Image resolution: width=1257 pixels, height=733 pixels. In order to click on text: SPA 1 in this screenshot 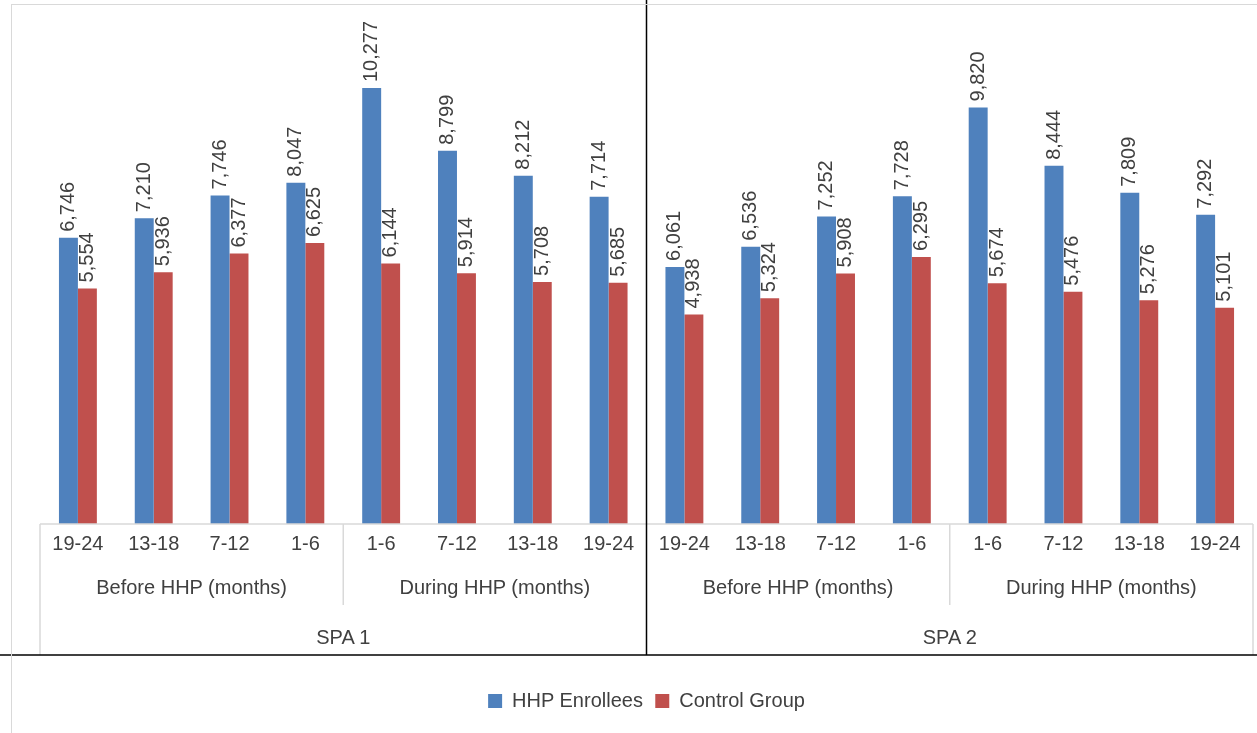, I will do `click(343, 636)`.